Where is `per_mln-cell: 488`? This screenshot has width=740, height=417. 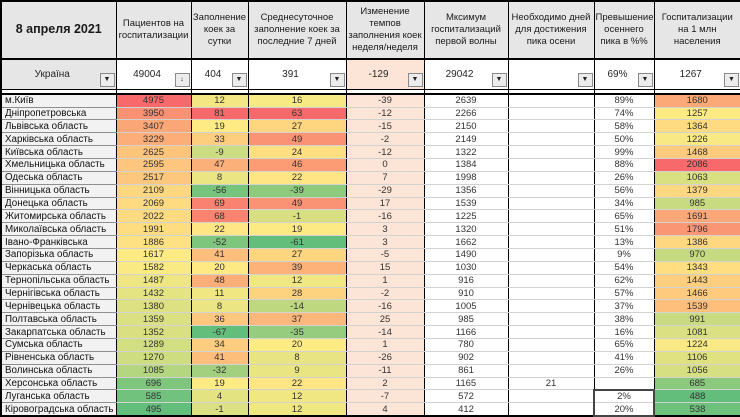
per_mln-cell: 488 is located at coordinates (697, 396).